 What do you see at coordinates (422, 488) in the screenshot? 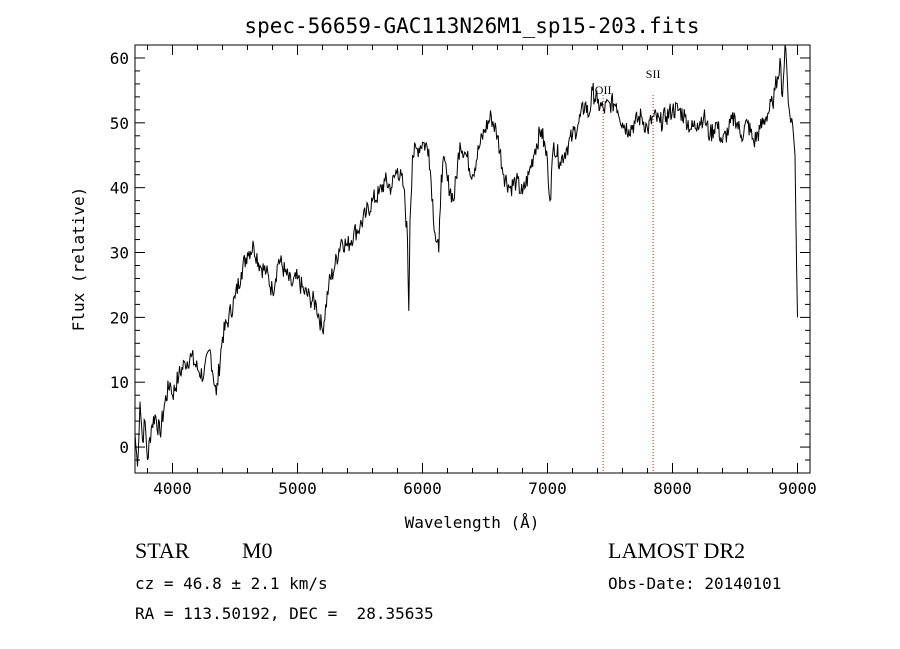
I see `x-tick-label: 6000` at bounding box center [422, 488].